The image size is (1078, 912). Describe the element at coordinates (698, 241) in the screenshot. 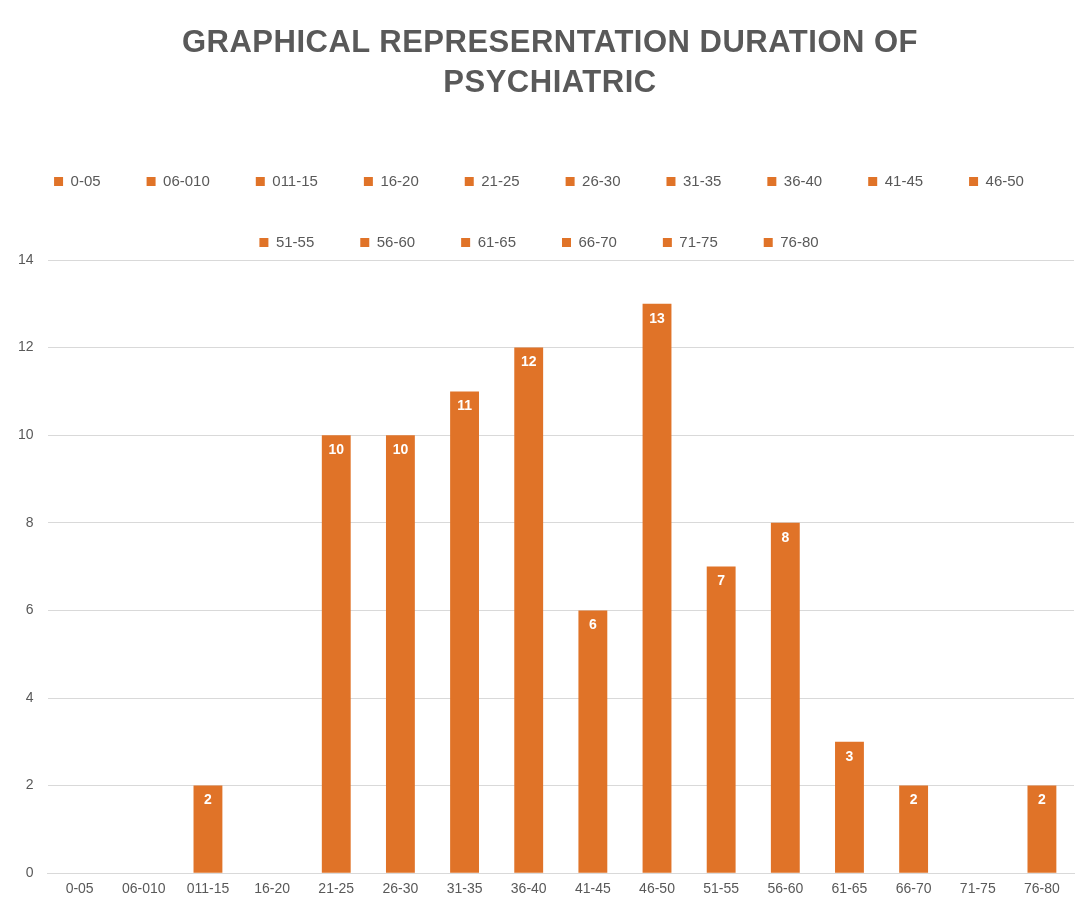

I see `legend-label: 71-75` at that location.